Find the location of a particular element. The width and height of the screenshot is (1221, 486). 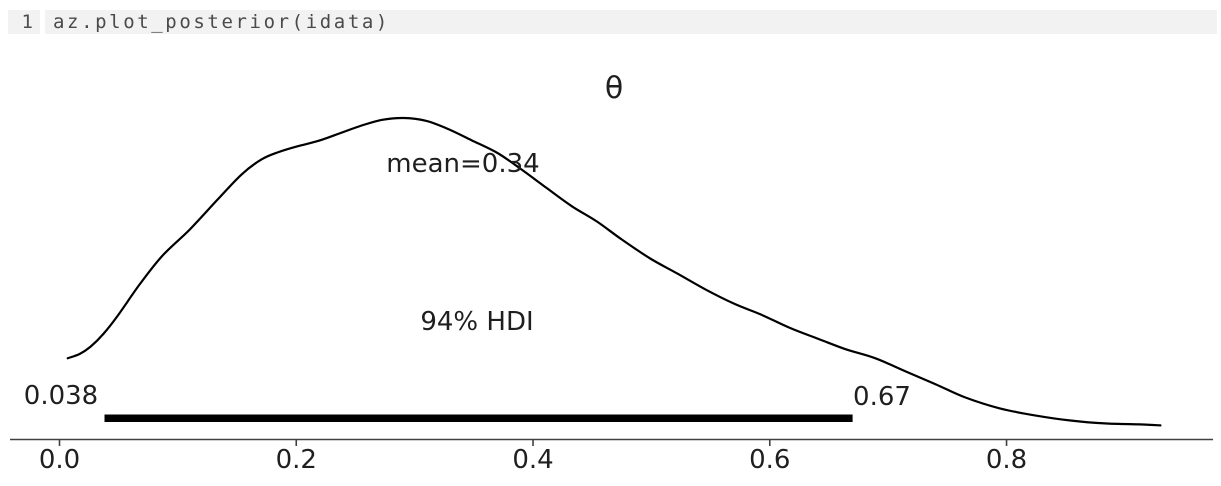

x-axis: 0.0 0.2 0.4 0.6 0.8 is located at coordinates (611, 456).